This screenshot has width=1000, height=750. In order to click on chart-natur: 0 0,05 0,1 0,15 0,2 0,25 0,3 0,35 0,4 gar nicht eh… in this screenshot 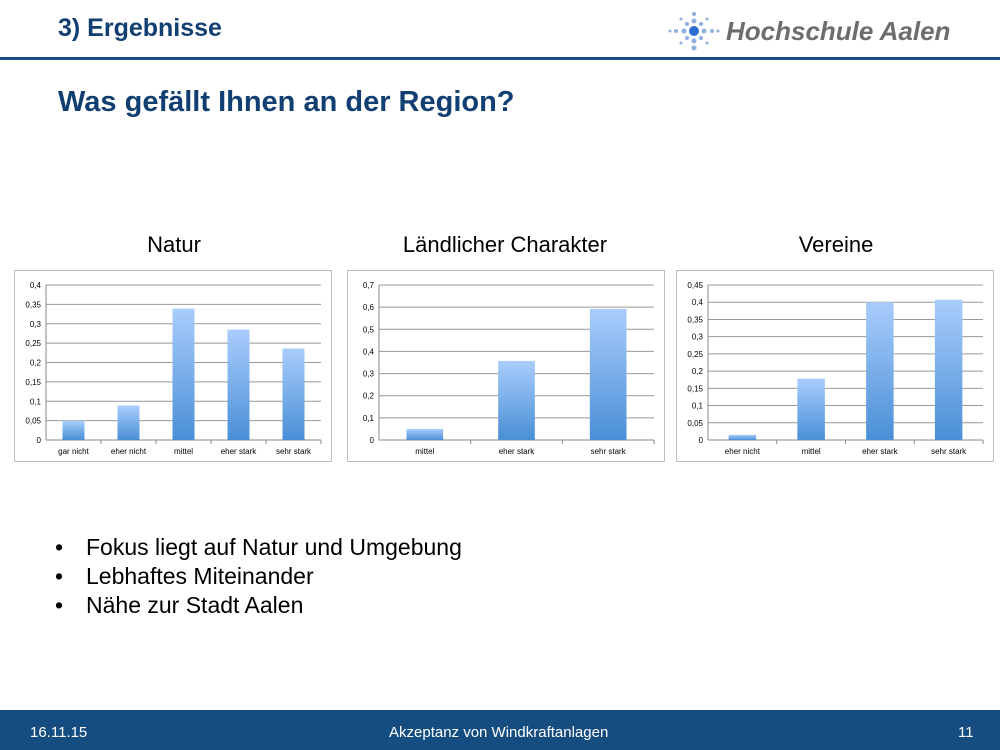, I will do `click(173, 366)`.